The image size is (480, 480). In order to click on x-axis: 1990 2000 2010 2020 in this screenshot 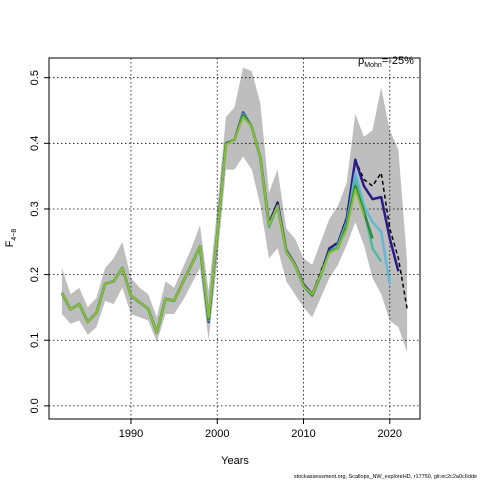, I will do `click(260, 429)`.